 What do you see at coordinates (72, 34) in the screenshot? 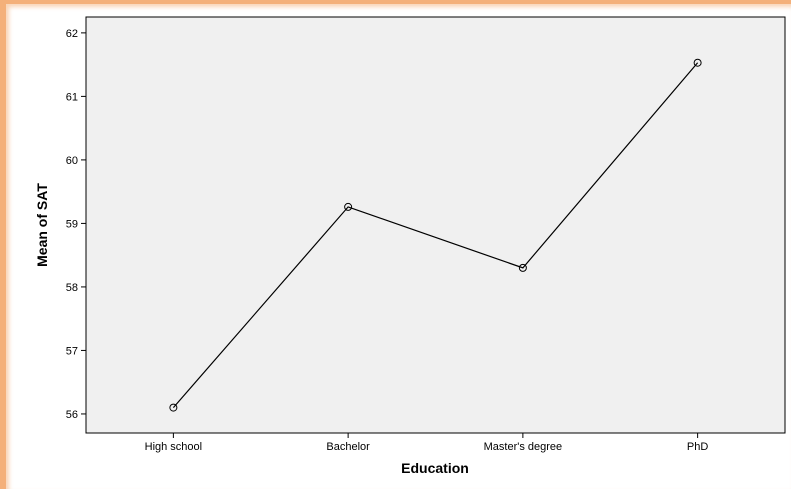
I see `y-tick-label: 62` at bounding box center [72, 34].